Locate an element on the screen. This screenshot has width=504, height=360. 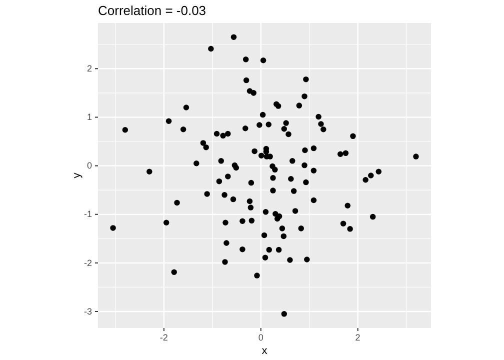
y-tick-label: -1 is located at coordinates (88, 214).